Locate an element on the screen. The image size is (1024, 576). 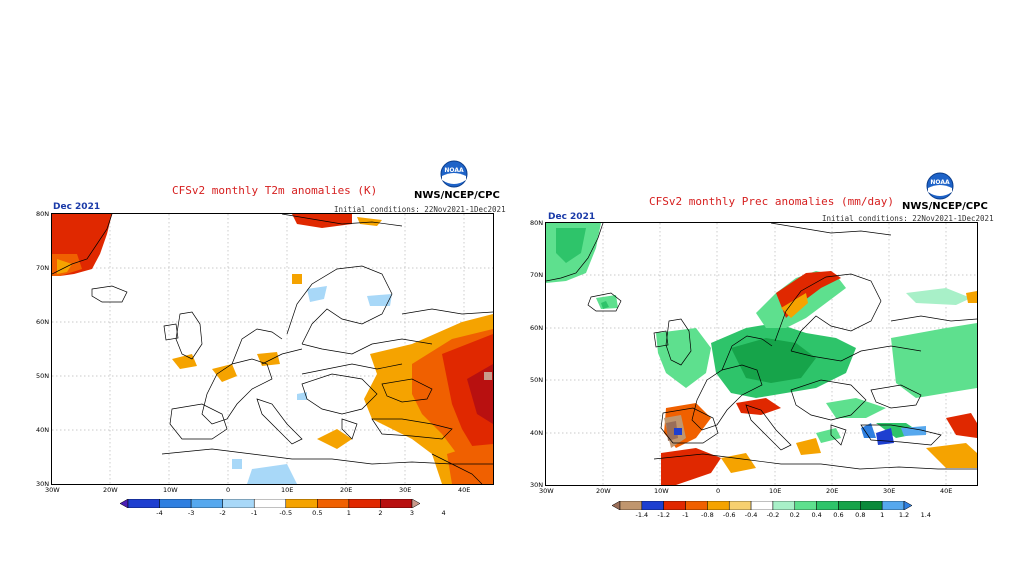
colorbar-label: 1.2 is located at coordinates (904, 515).